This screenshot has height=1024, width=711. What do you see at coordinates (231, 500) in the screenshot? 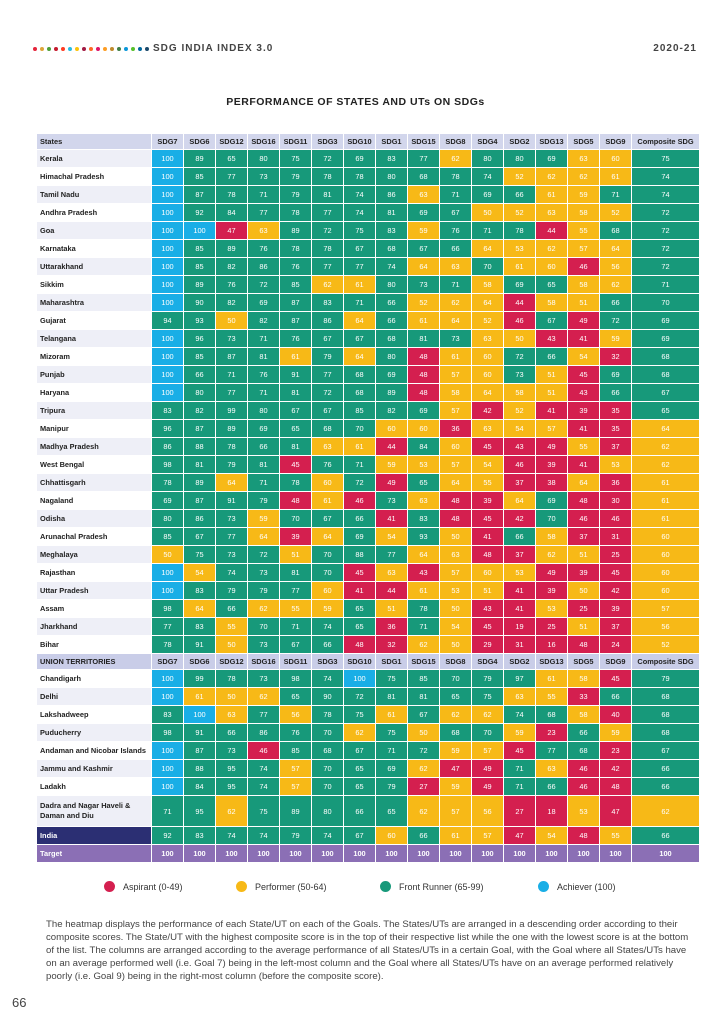
I see `score-cell: 91` at bounding box center [231, 500].